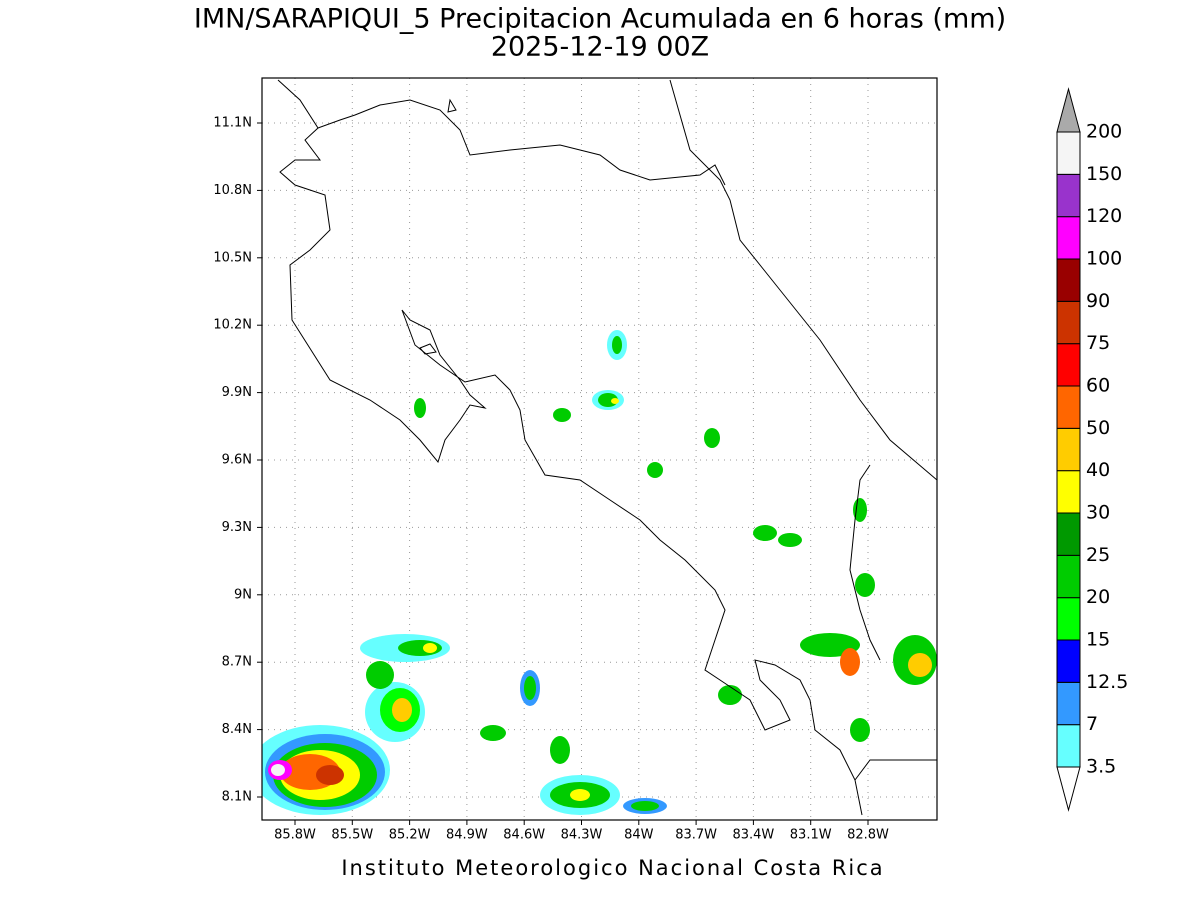 Image resolution: width=1200 pixels, height=904 pixels. I want to click on x-tick-label: 84W, so click(639, 835).